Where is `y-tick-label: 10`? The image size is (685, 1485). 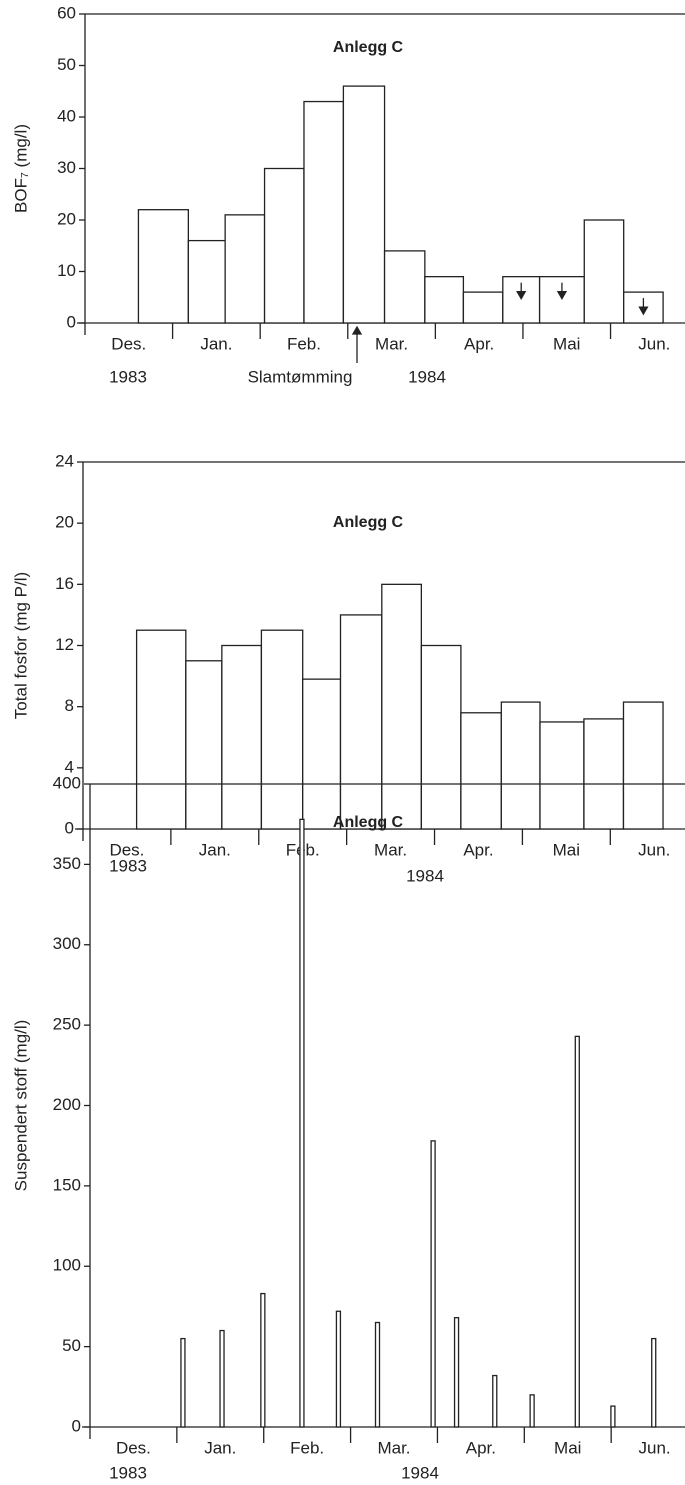 y-tick-label: 10 is located at coordinates (66, 270).